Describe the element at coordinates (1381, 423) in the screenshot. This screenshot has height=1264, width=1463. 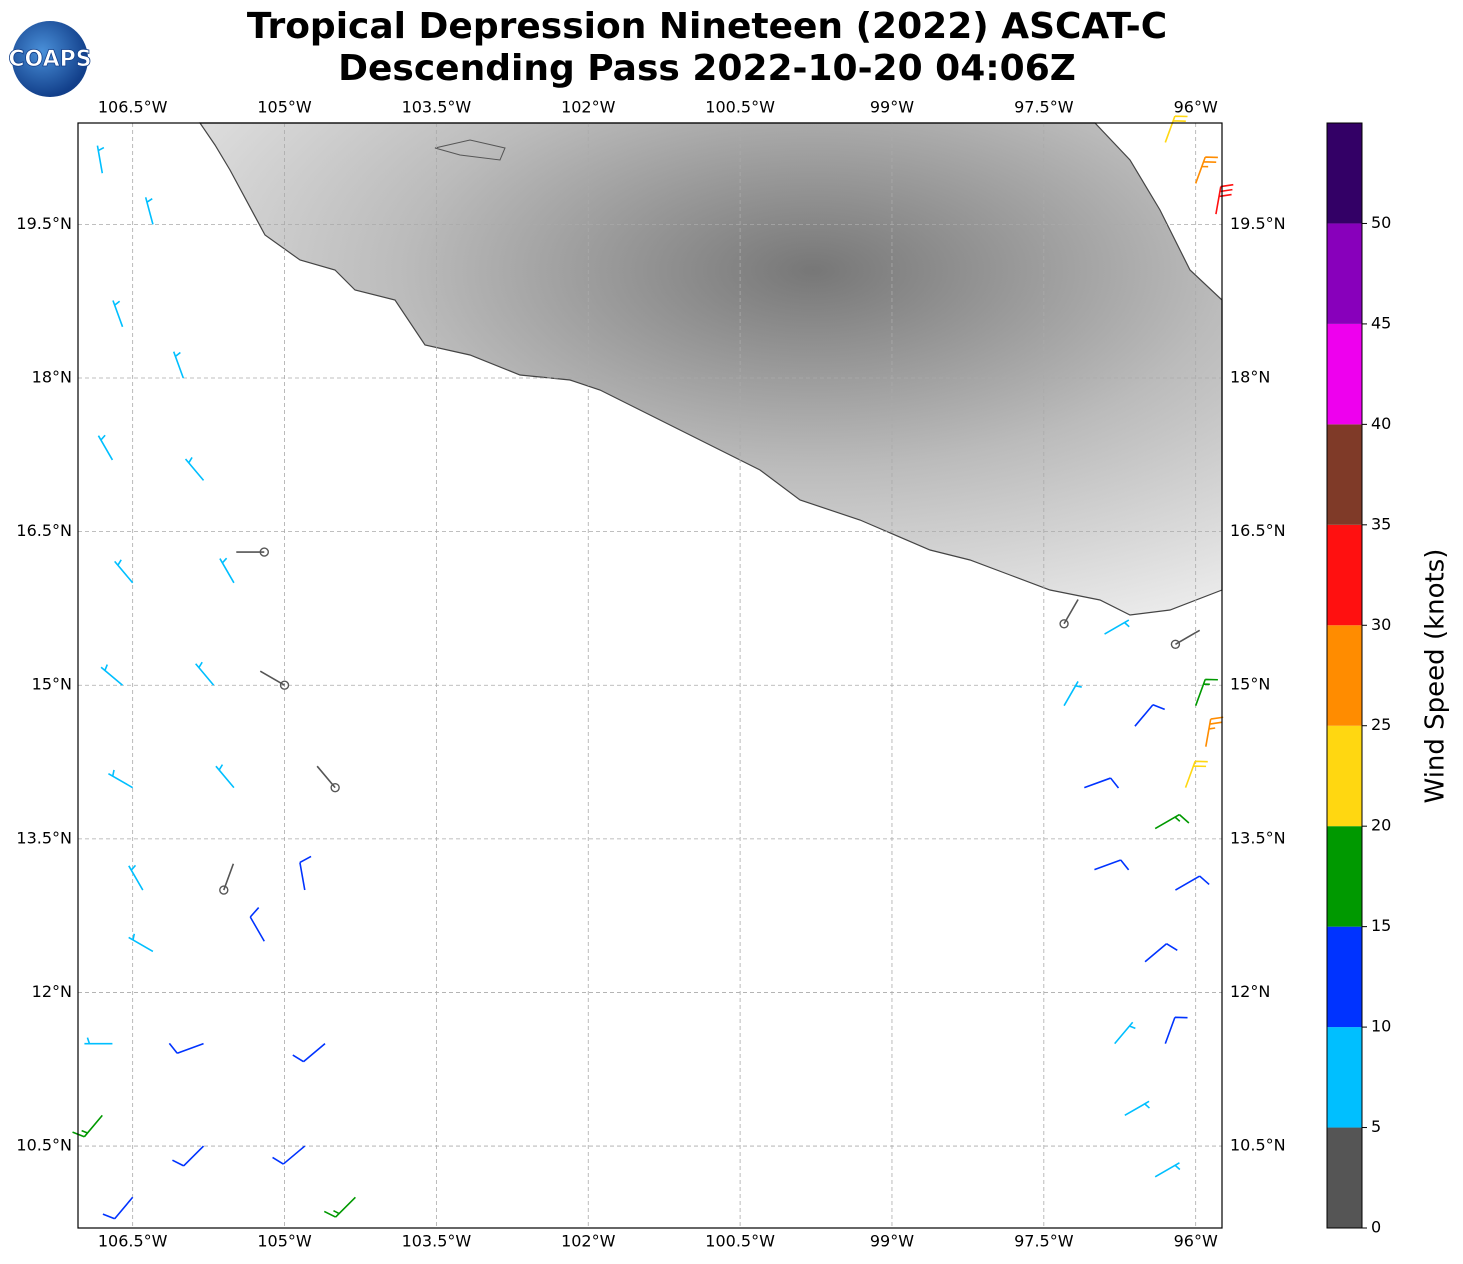
I see `colorbar-tick-label: 40` at that location.